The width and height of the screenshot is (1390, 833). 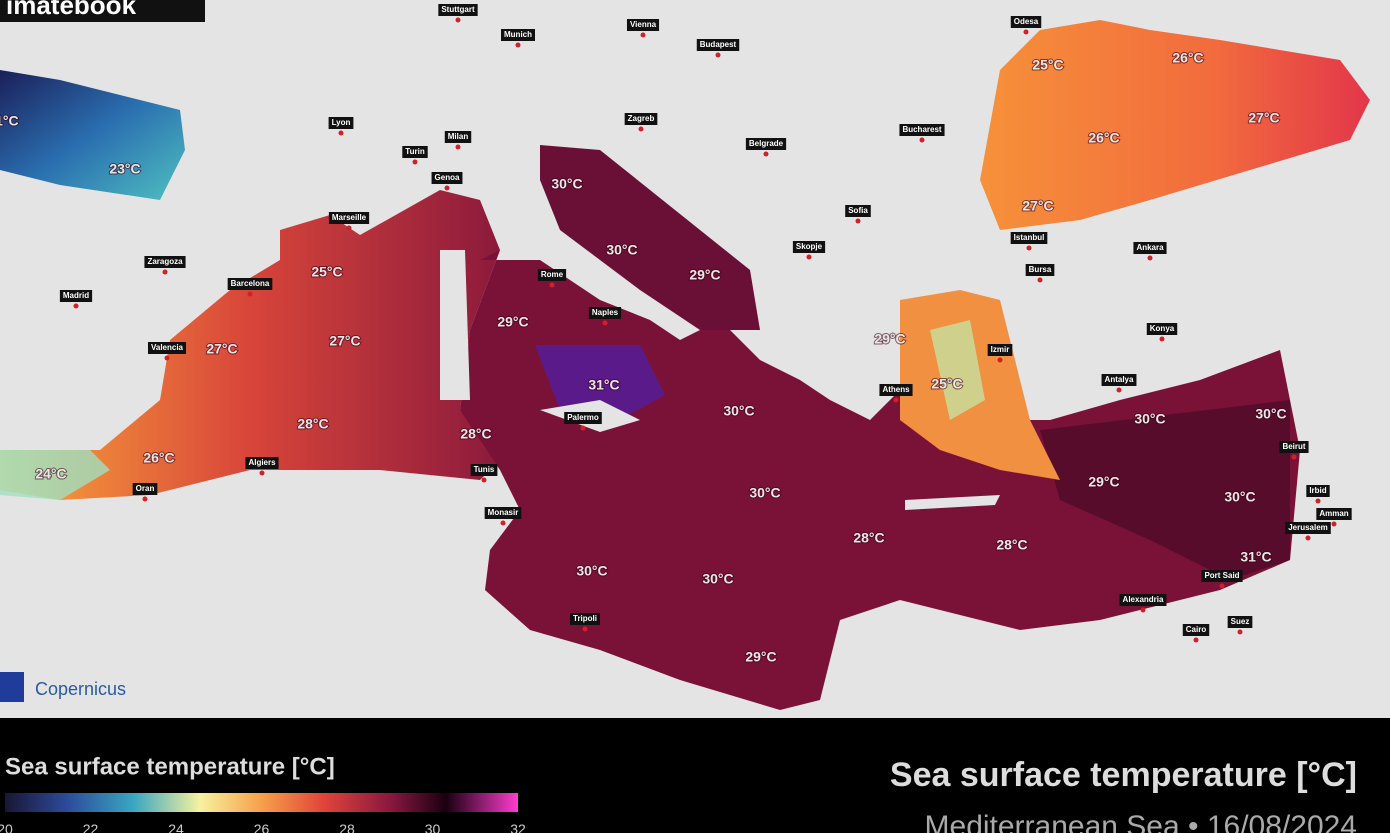 What do you see at coordinates (1029, 241) in the screenshot?
I see `city: Istanbul` at bounding box center [1029, 241].